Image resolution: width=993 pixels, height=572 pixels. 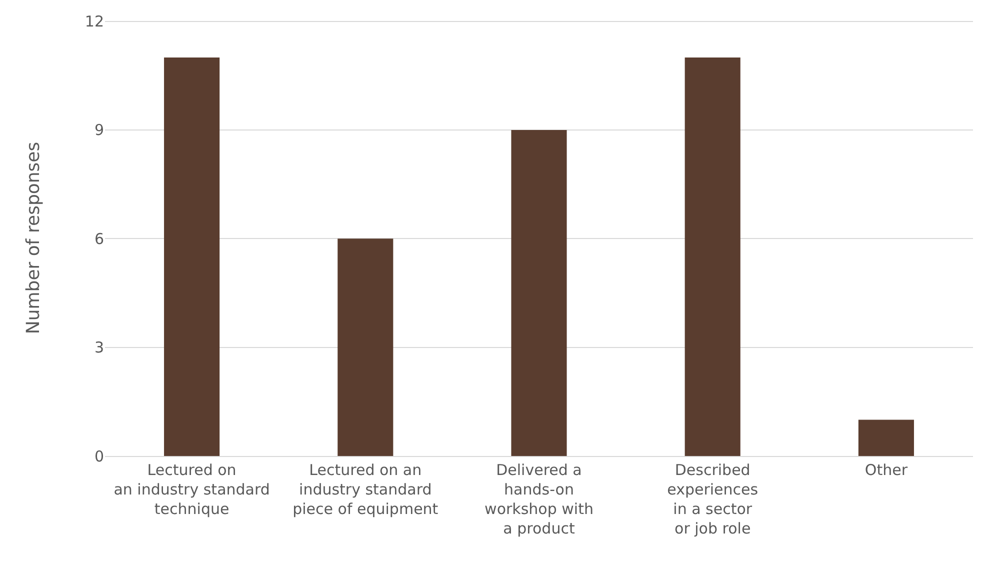 What do you see at coordinates (886, 470) in the screenshot?
I see `x-tick-label: Other` at bounding box center [886, 470].